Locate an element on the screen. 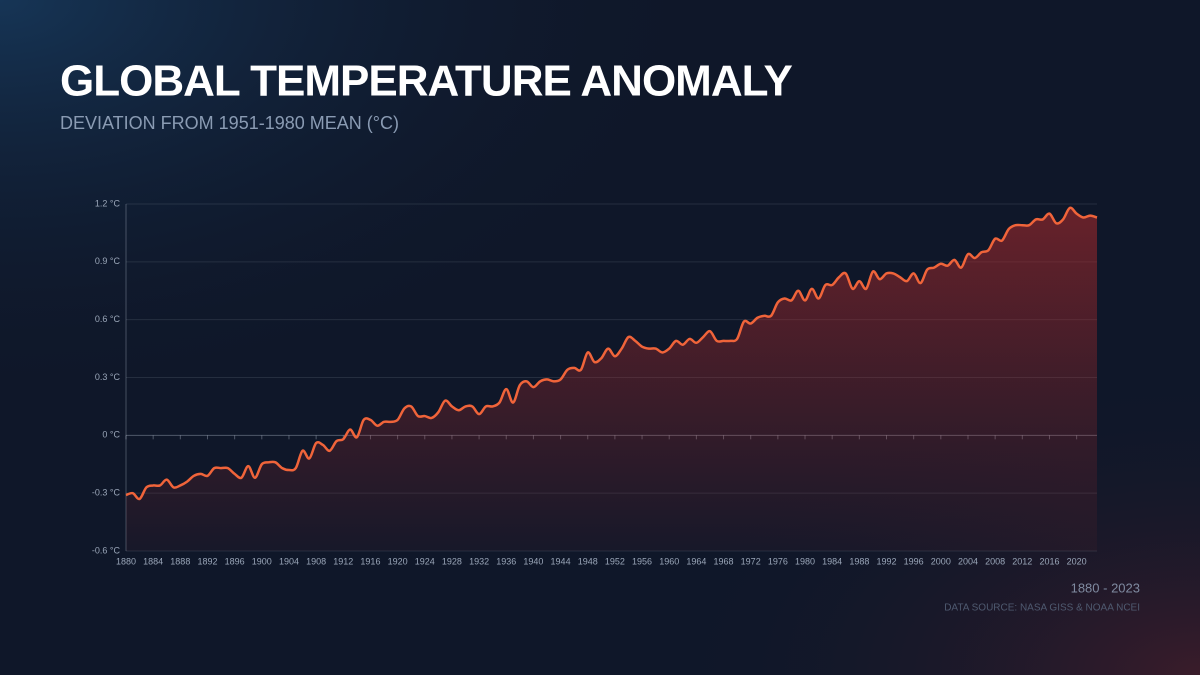 The width and height of the screenshot is (1200, 675). x-tick-label: 1948 is located at coordinates (588, 561).